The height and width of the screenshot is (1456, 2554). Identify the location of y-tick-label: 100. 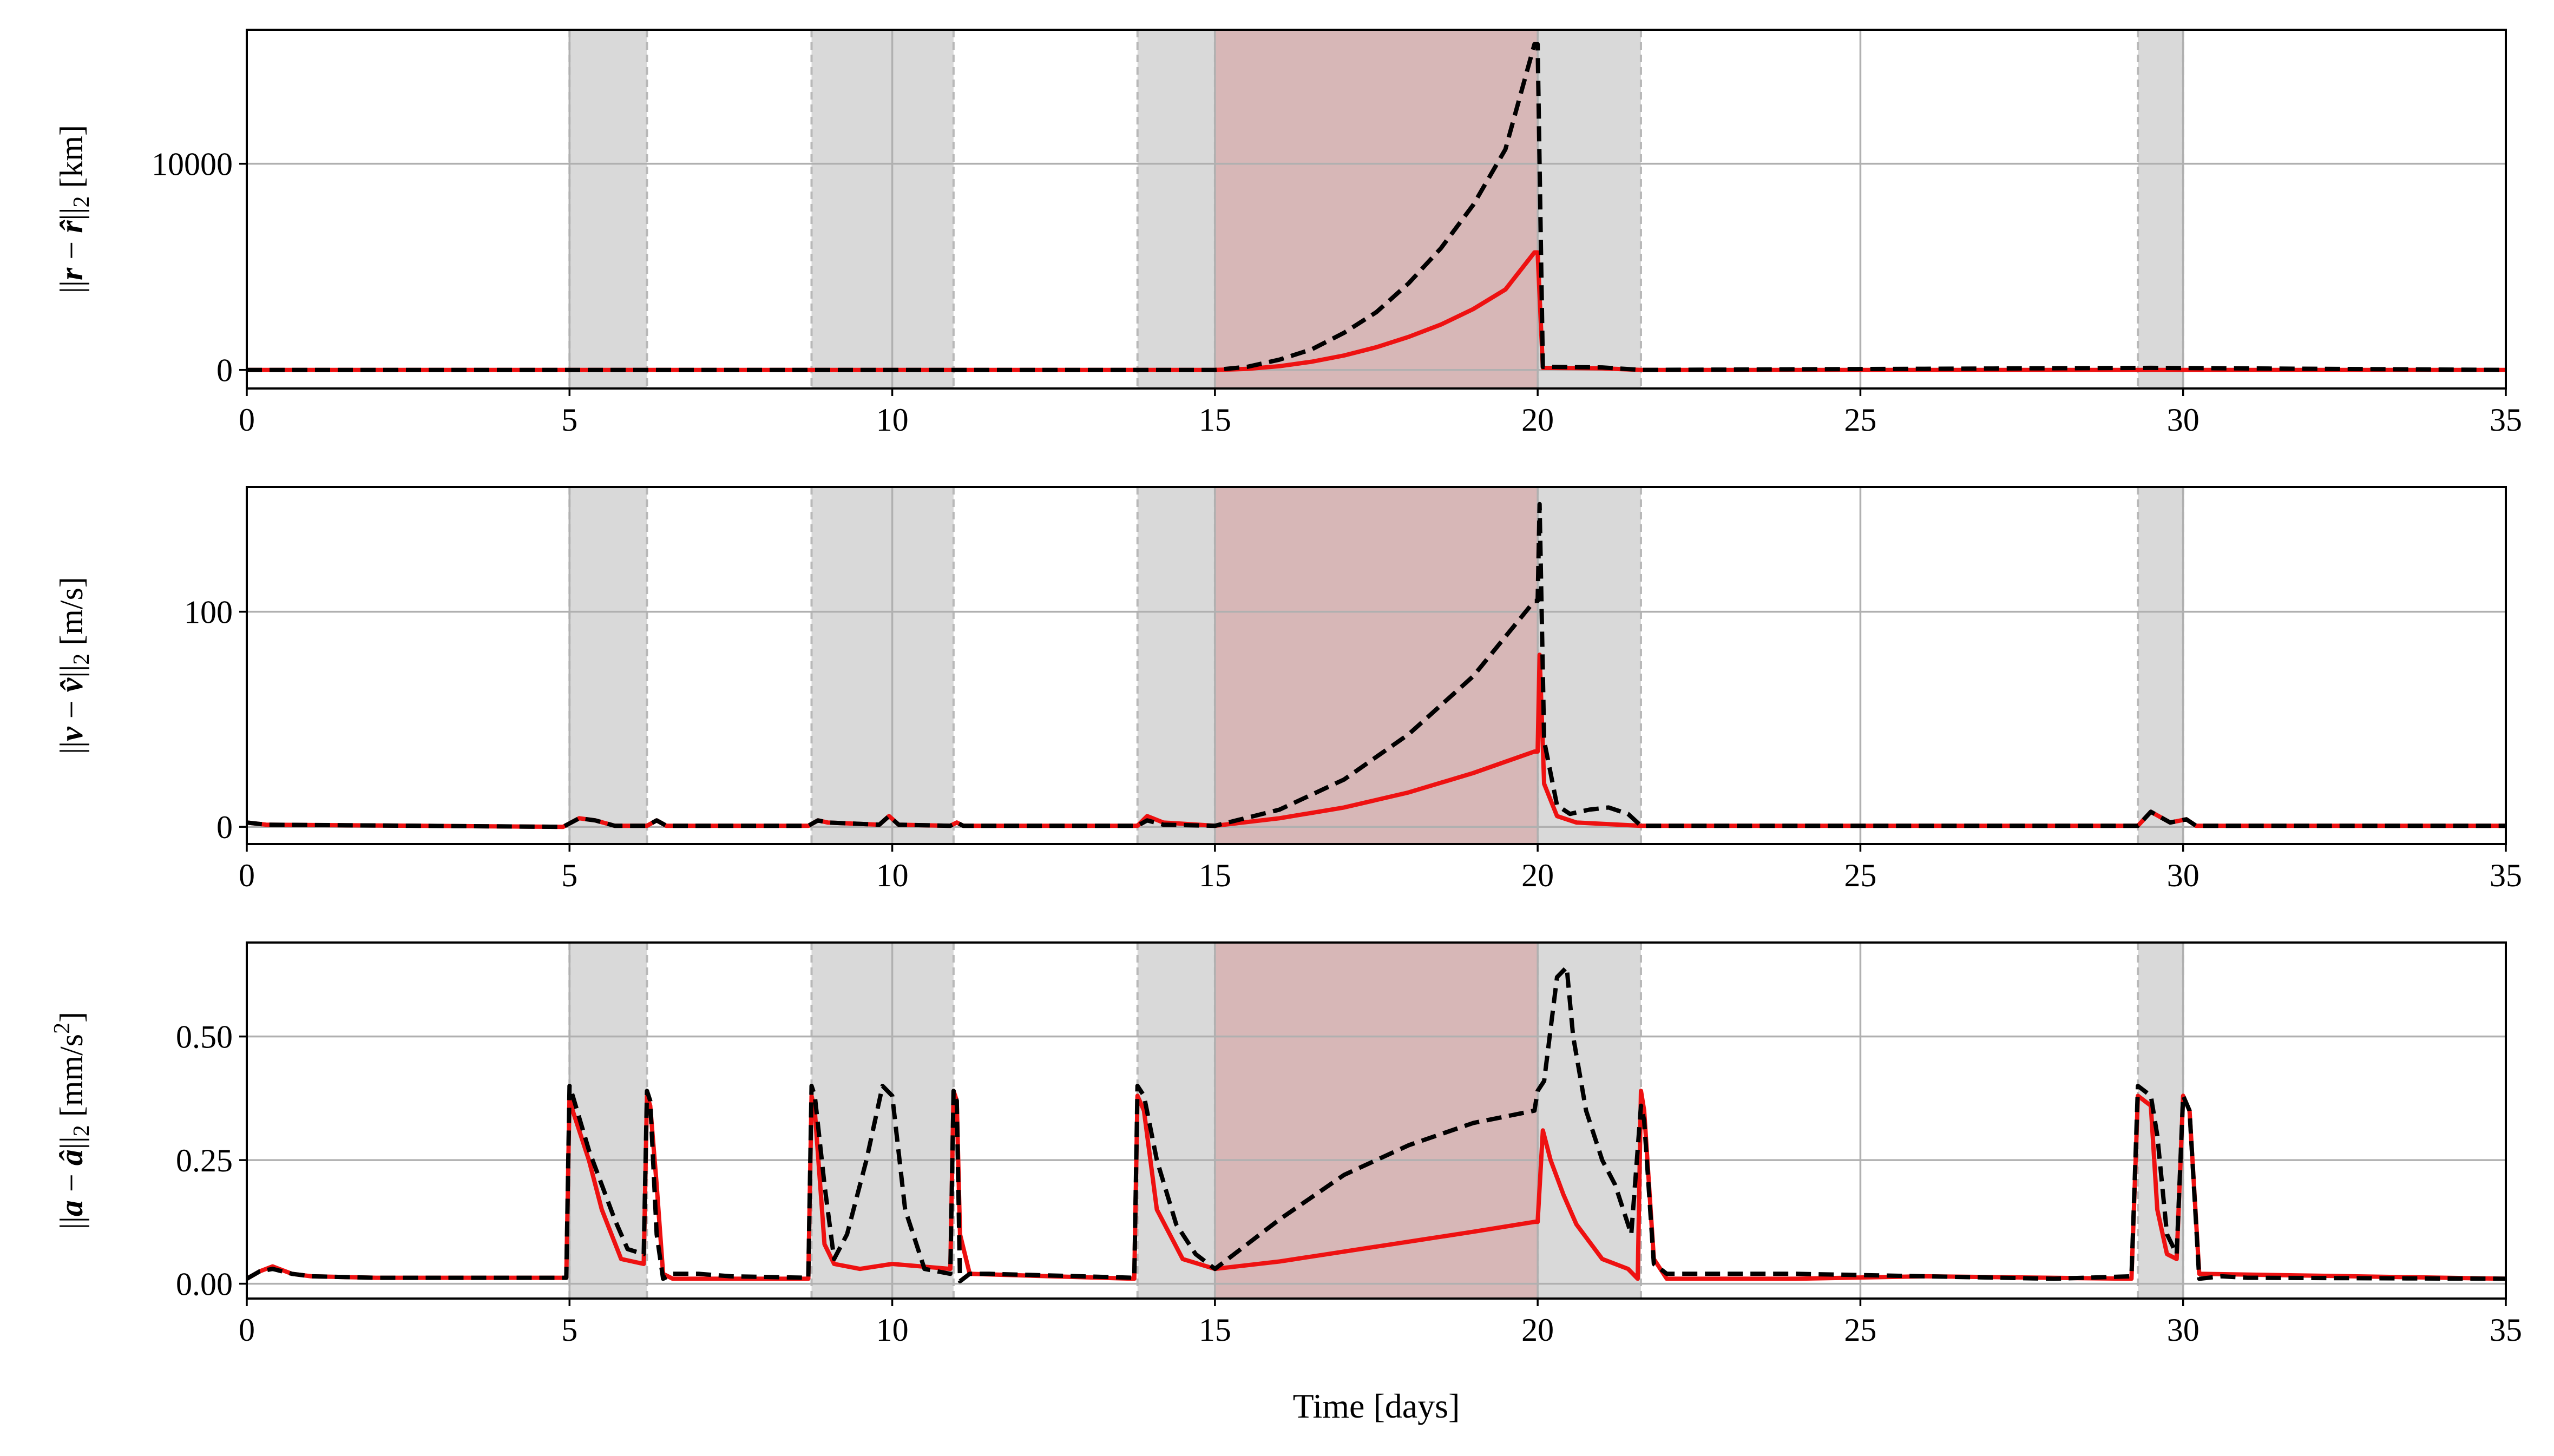
(208, 612).